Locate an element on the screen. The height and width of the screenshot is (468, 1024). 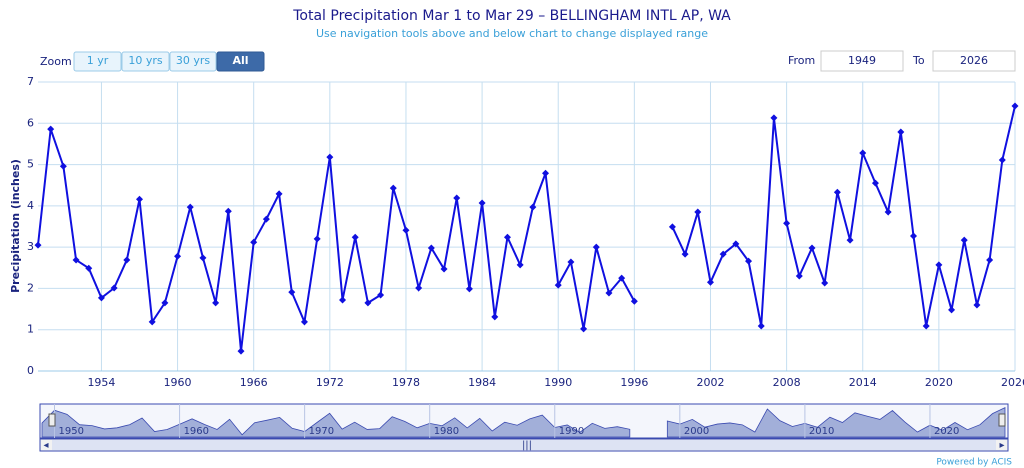
navigator-tick-label: 1960 is located at coordinates (196, 431).